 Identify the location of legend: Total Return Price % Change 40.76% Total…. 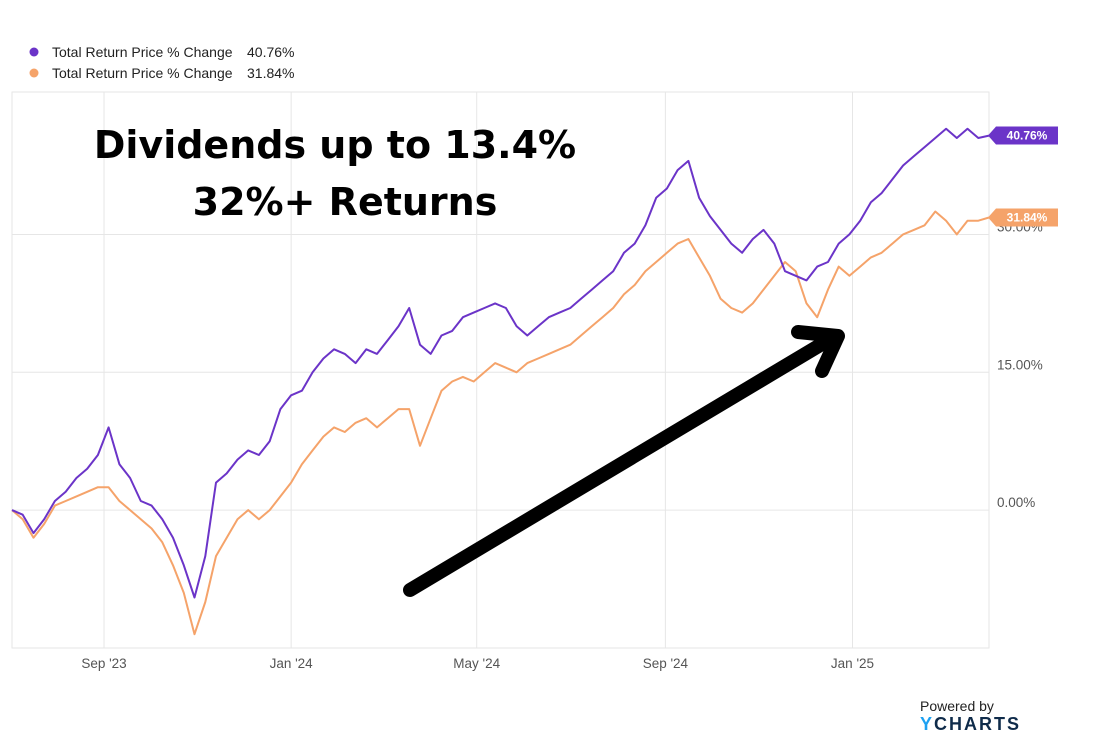
(162, 62).